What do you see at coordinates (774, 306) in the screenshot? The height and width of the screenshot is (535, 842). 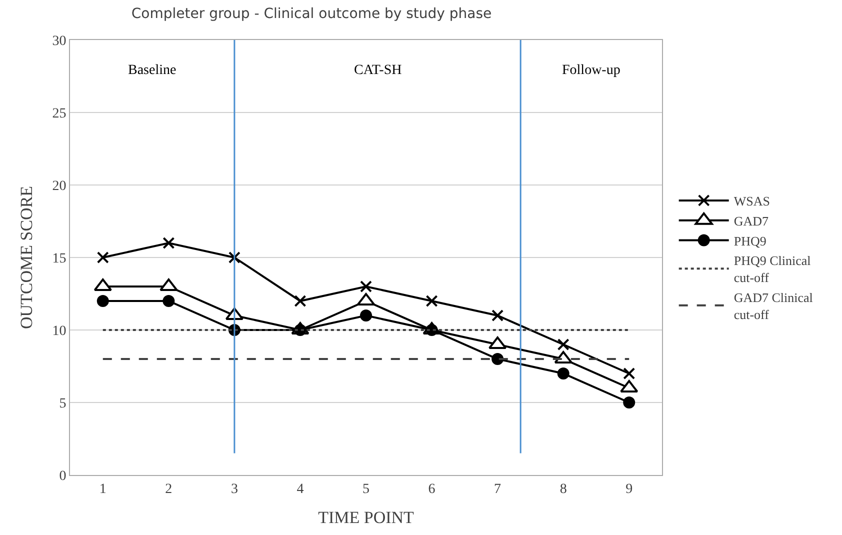 I see `legend-label: GAD7 Clinical cut-off` at bounding box center [774, 306].